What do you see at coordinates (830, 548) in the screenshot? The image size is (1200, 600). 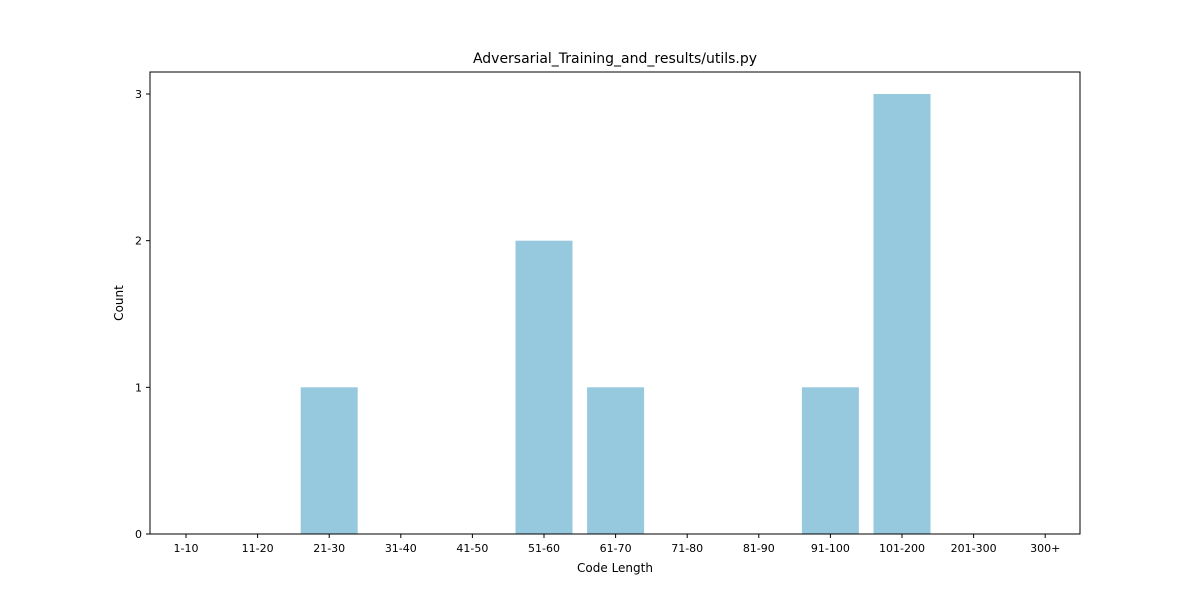 I see `x-tick-label: 91-100` at bounding box center [830, 548].